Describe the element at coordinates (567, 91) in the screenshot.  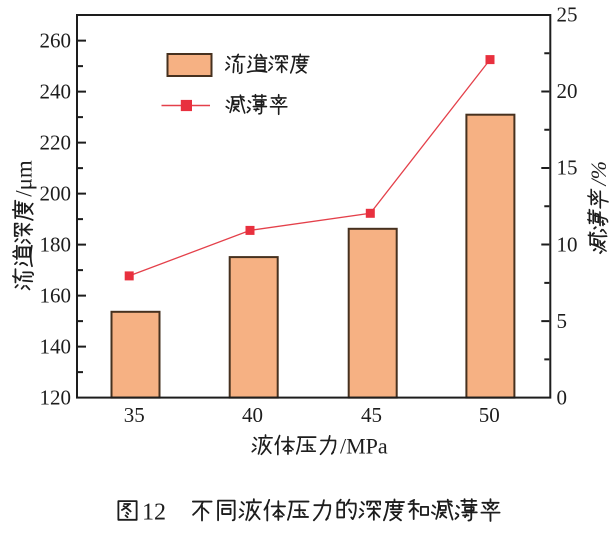
I see `svg-text: 20` at that location.